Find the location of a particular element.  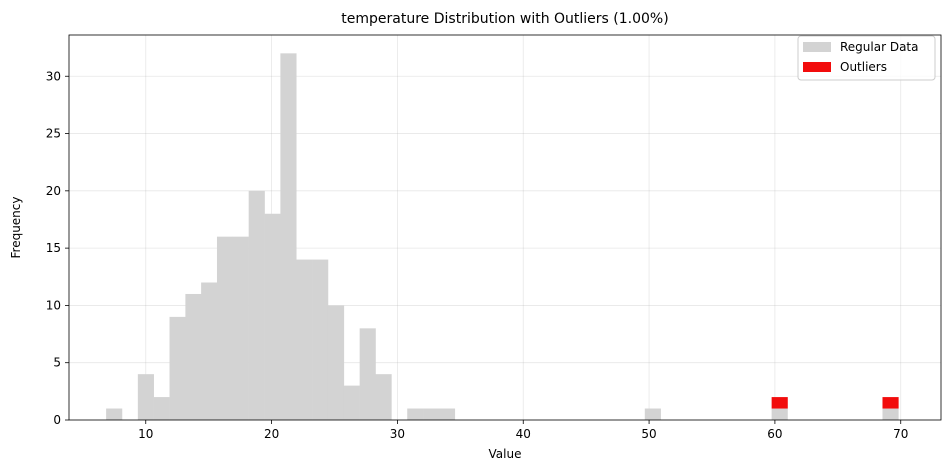

x-axis-label: Value is located at coordinates (505, 454).